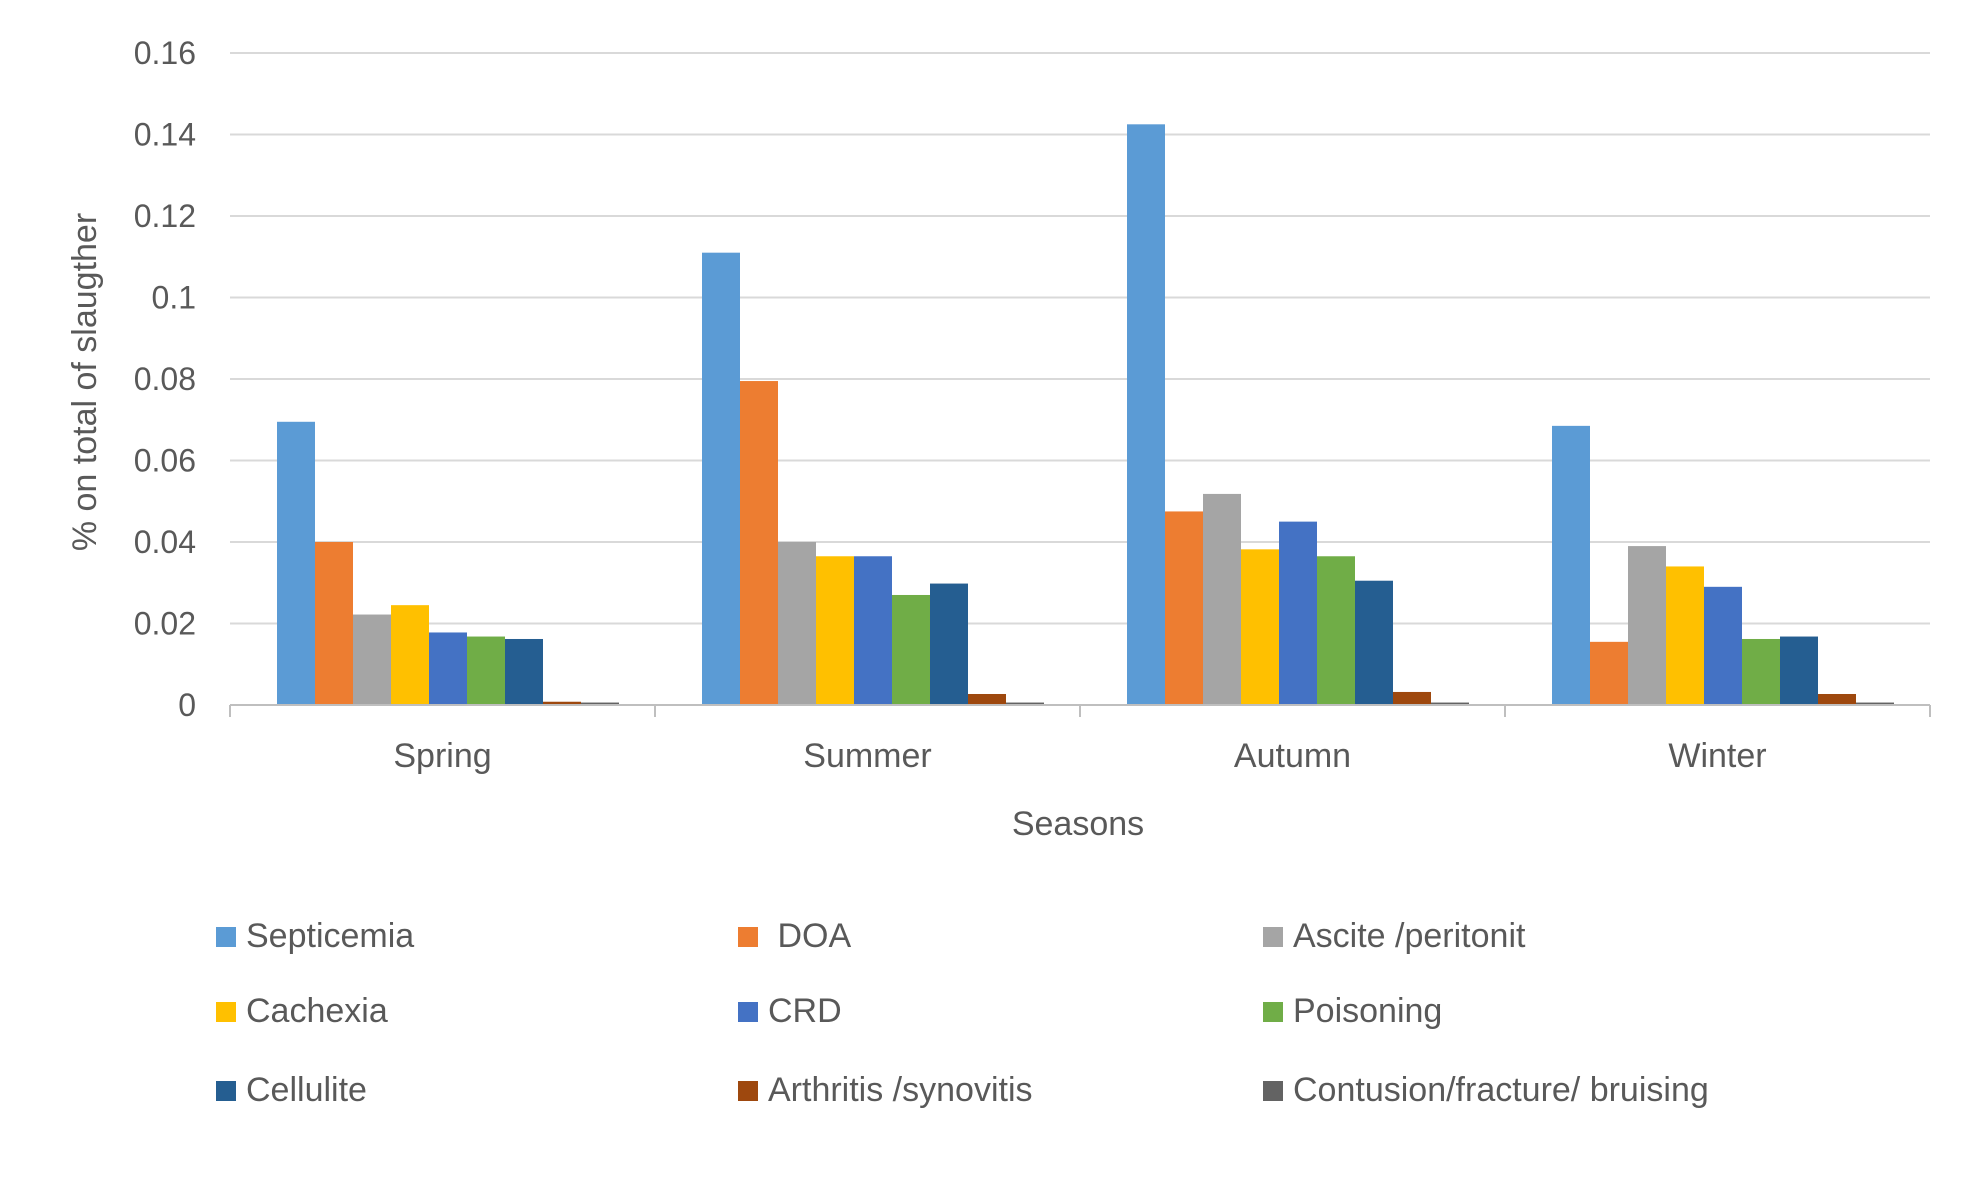 This screenshot has width=1974, height=1181. What do you see at coordinates (317, 1011) in the screenshot?
I see `legend-label: Cachexia` at bounding box center [317, 1011].